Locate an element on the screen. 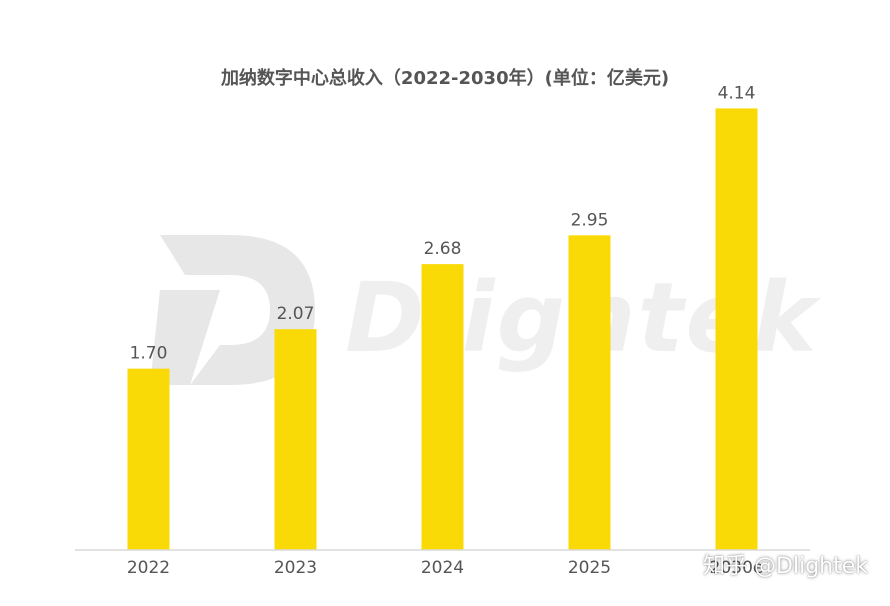 This screenshot has width=890, height=606. value-label-2023: 2.07 is located at coordinates (296, 314).